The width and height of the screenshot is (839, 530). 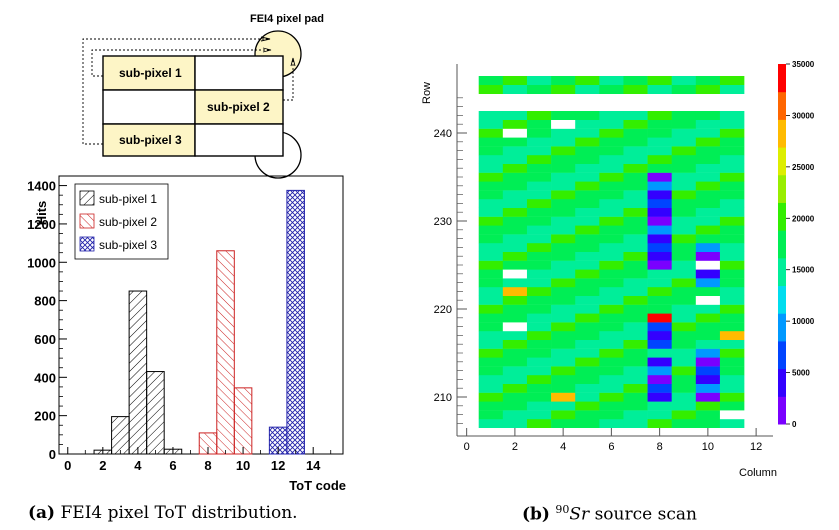 What do you see at coordinates (443, 398) in the screenshot?
I see `heat-ytick-label-210: 210` at bounding box center [443, 398].